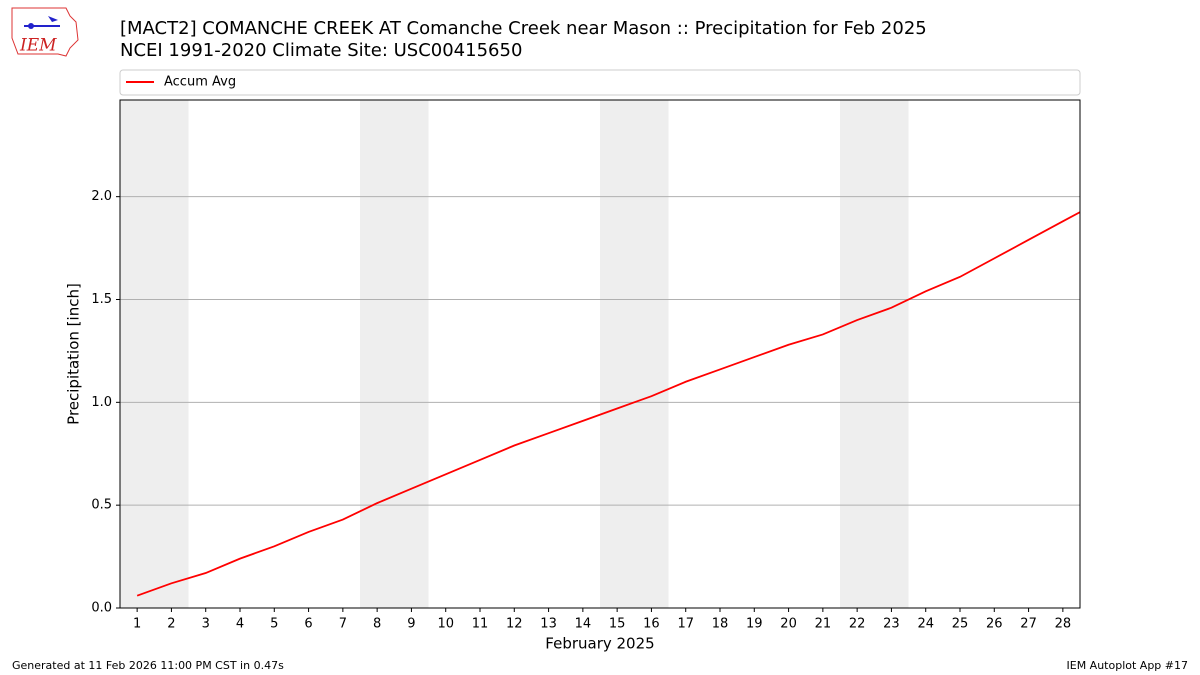 This screenshot has height=675, width=1200. I want to click on y-tick-label: 1.0, so click(101, 402).